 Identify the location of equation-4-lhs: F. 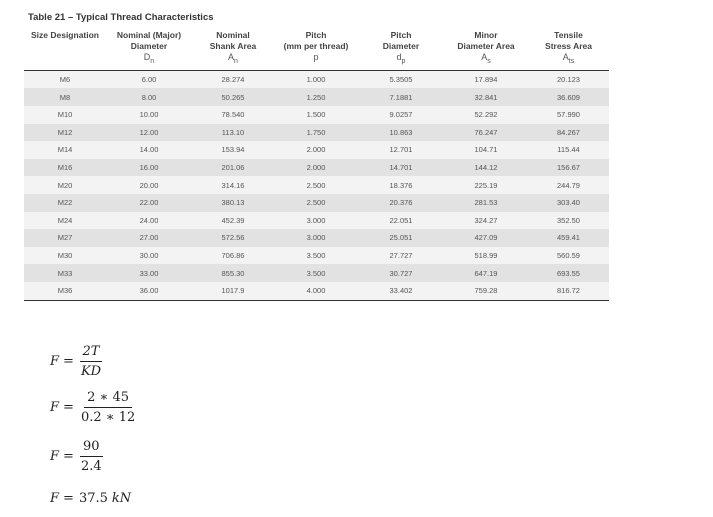
(55, 498).